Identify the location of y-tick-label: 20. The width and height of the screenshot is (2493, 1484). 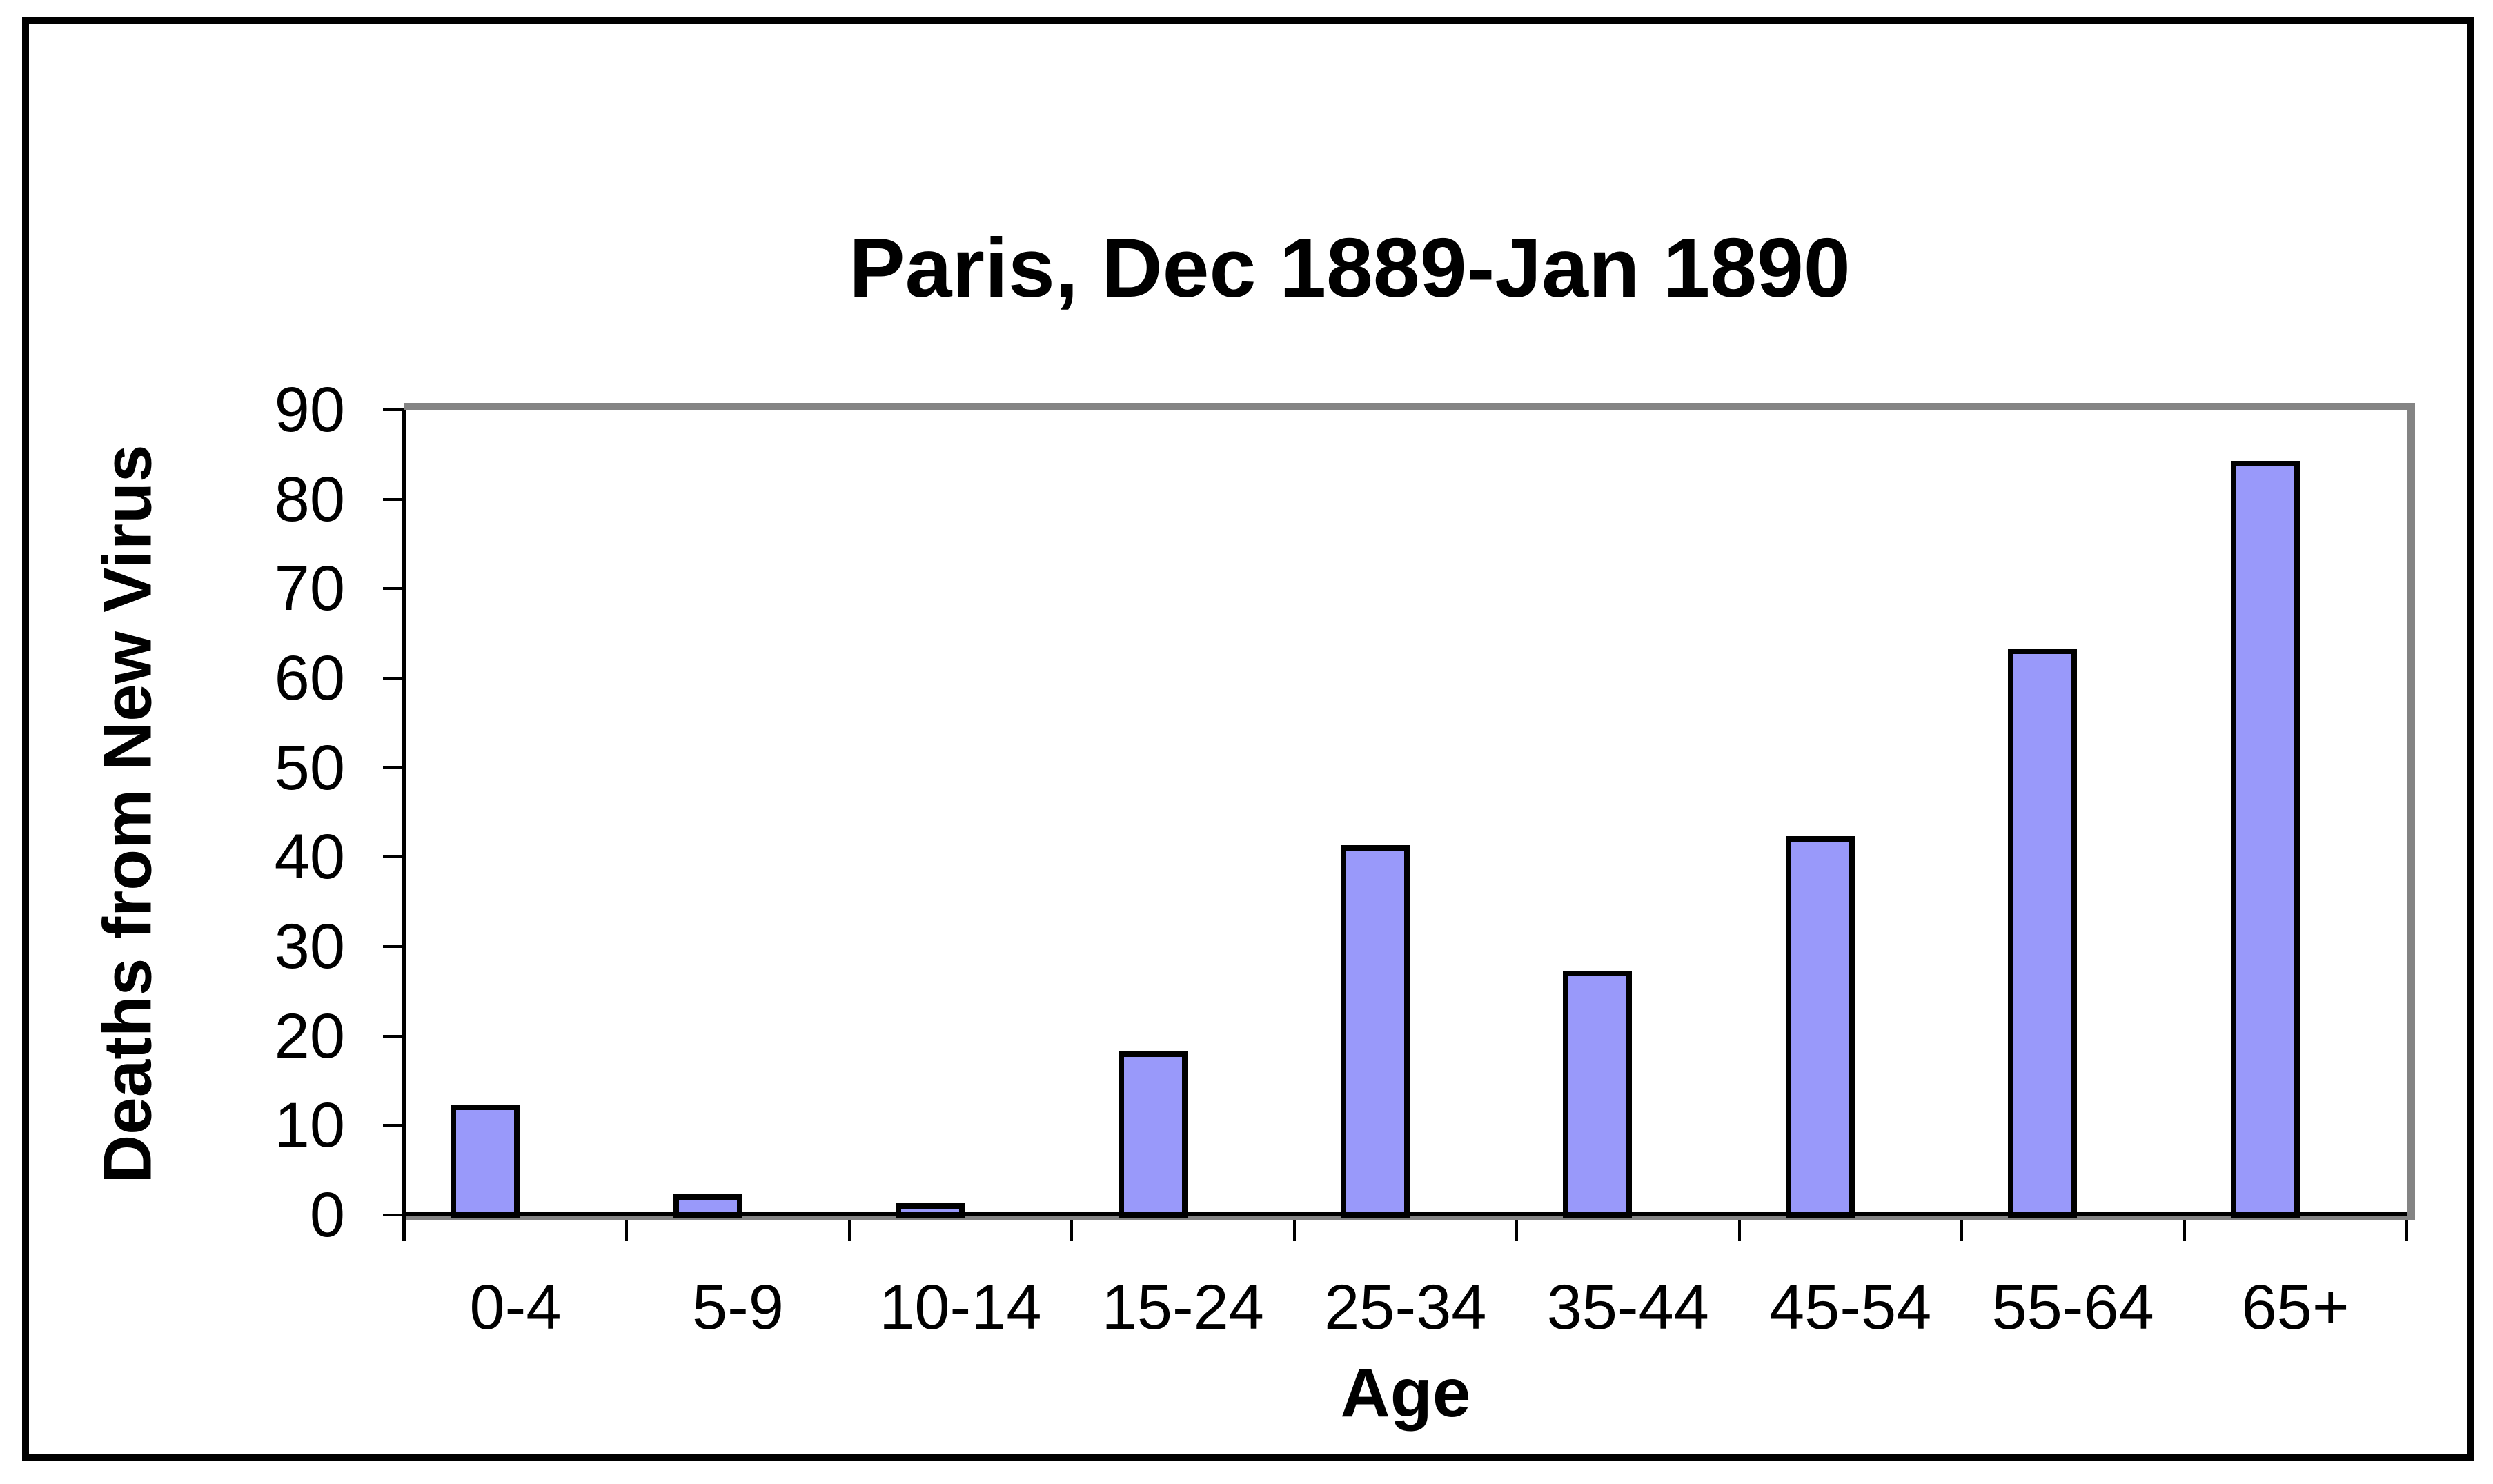
(309, 1035).